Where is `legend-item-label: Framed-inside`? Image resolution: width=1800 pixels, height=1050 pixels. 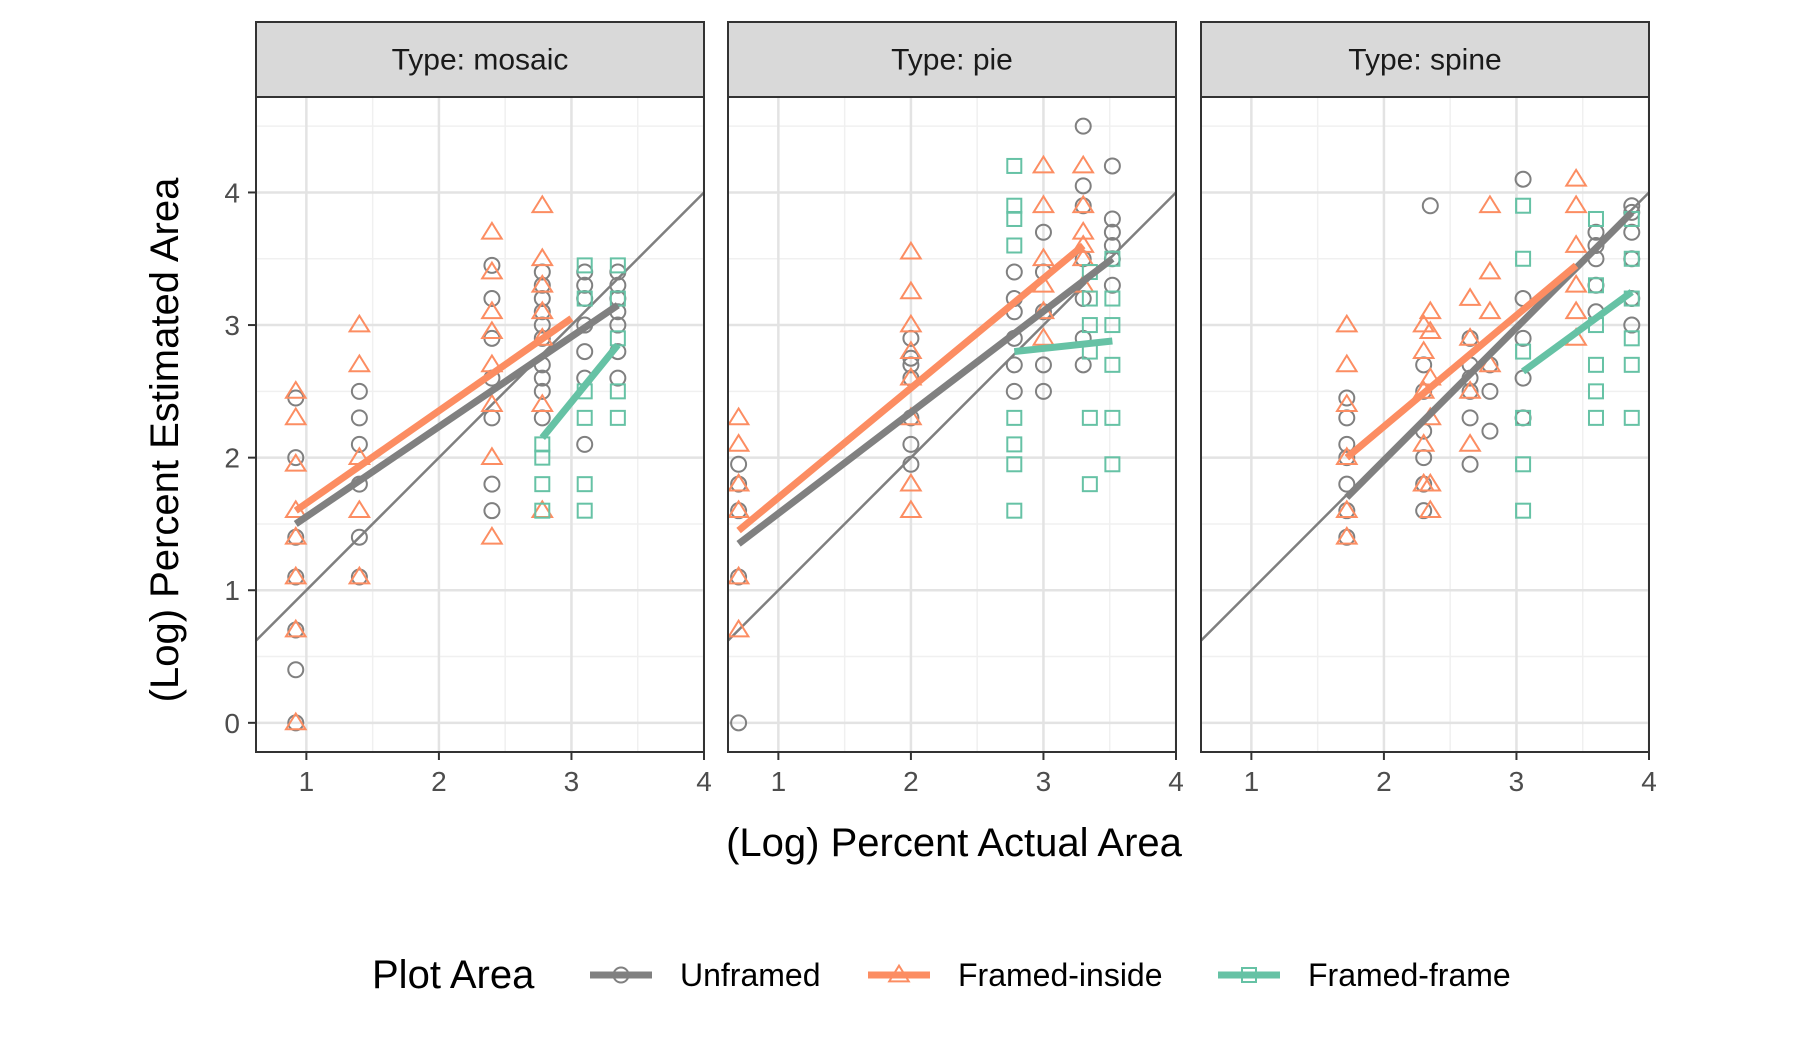 legend-item-label: Framed-inside is located at coordinates (1060, 975).